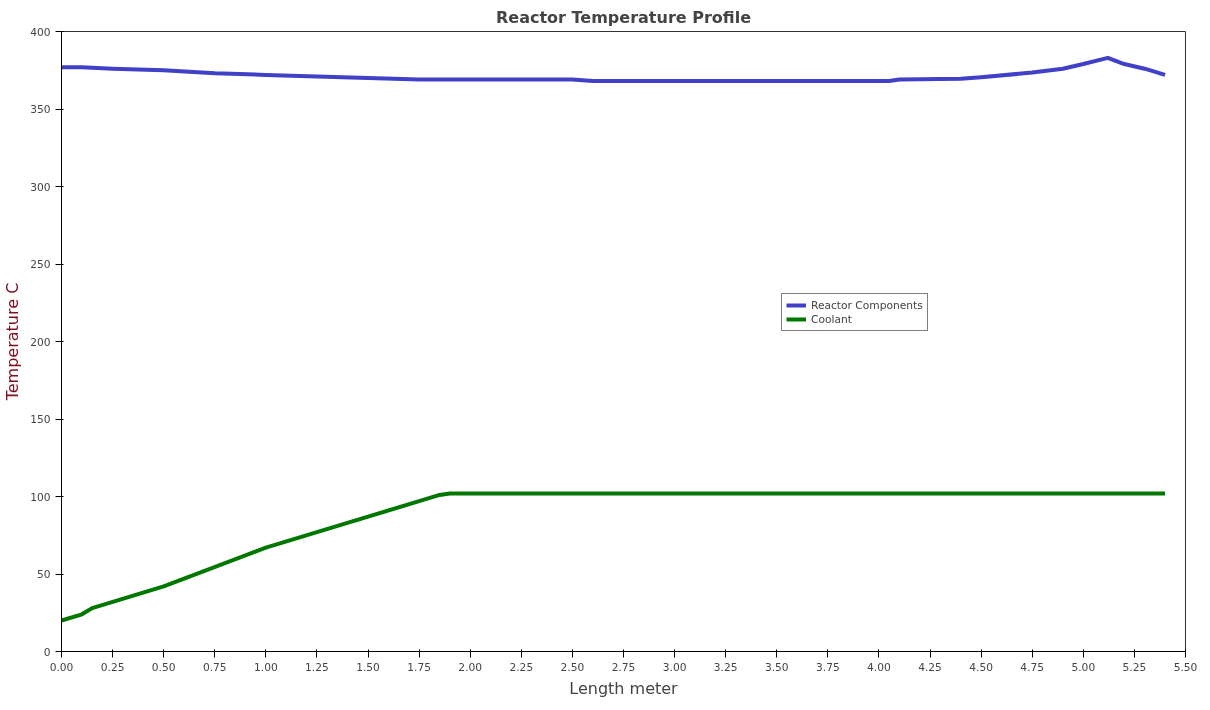 This screenshot has height=710, width=1210. Describe the element at coordinates (867, 305) in the screenshot. I see `legend-label: Reactor Components` at that location.